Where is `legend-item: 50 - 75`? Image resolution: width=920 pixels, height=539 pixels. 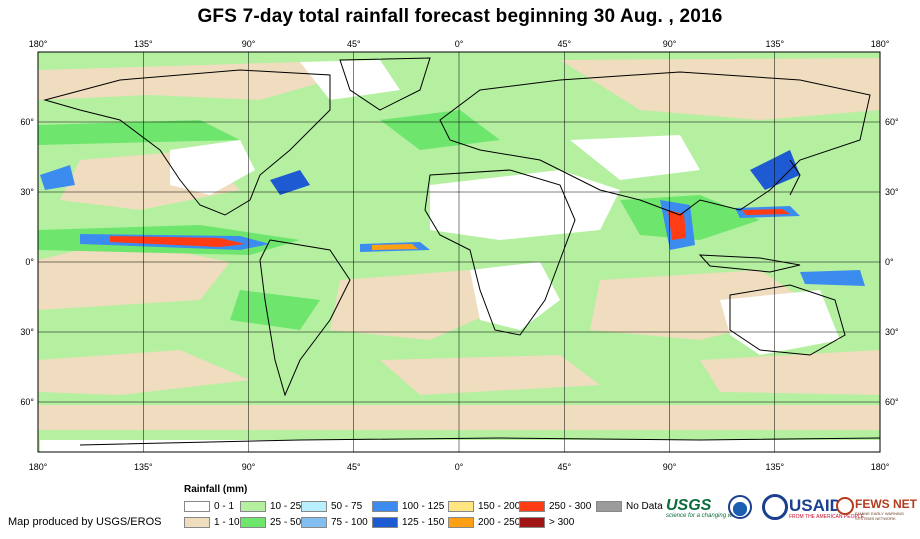
legend-item: 50 - 75 is located at coordinates (331, 506).